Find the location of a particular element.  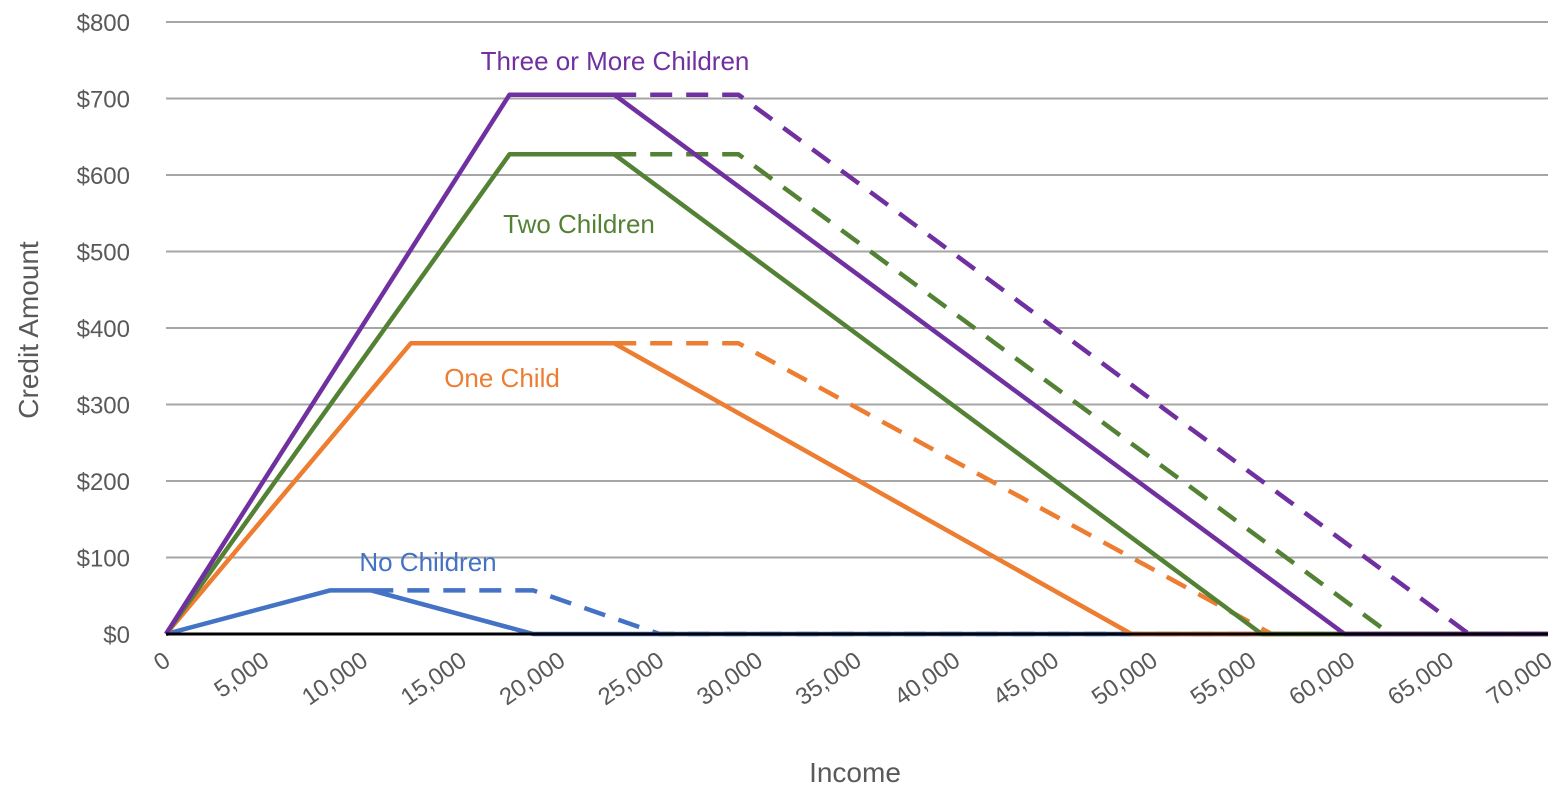

one-child-label: One Child is located at coordinates (502, 378).